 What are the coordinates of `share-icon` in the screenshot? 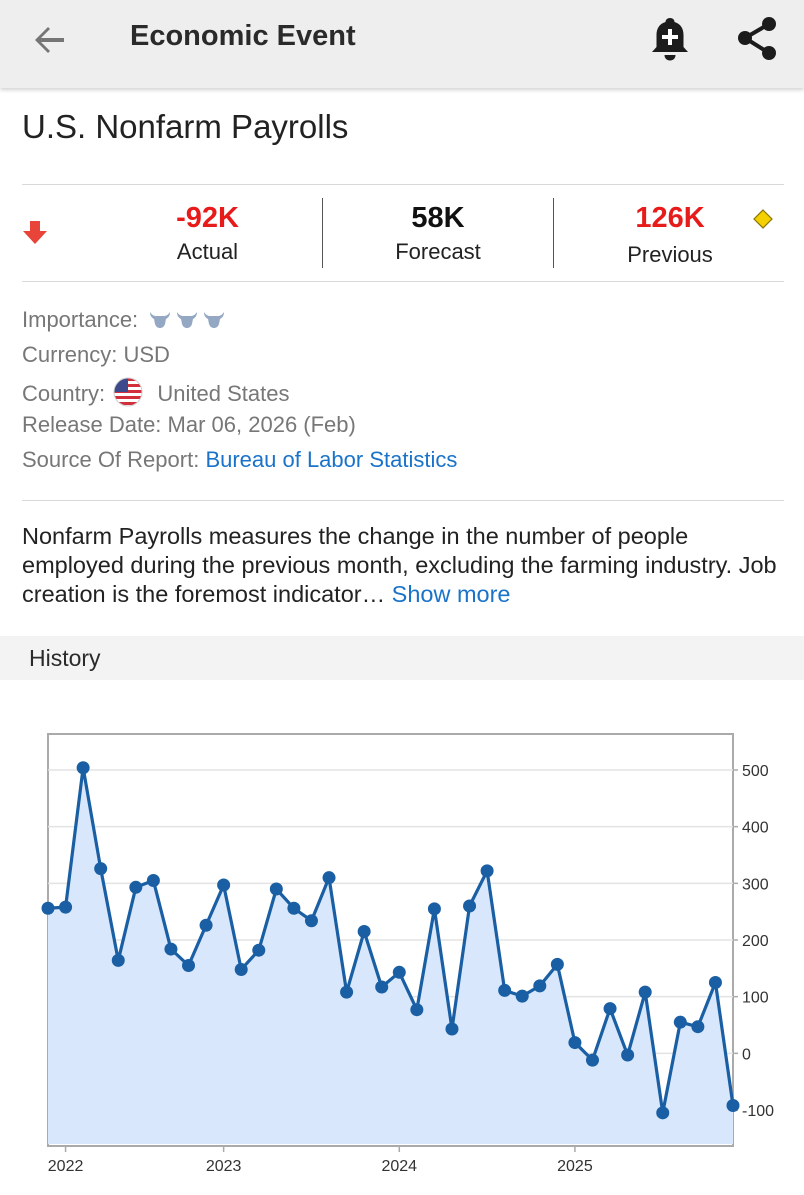 It's located at (757, 38).